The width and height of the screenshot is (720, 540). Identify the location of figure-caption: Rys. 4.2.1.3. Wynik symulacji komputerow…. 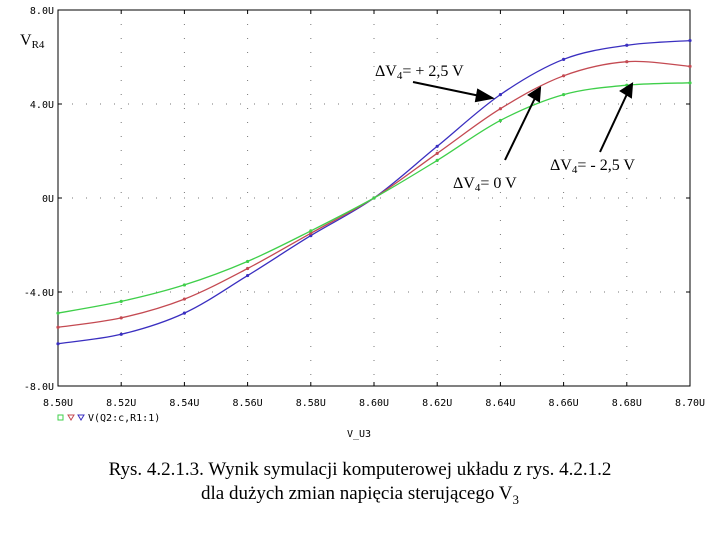
(360, 485).